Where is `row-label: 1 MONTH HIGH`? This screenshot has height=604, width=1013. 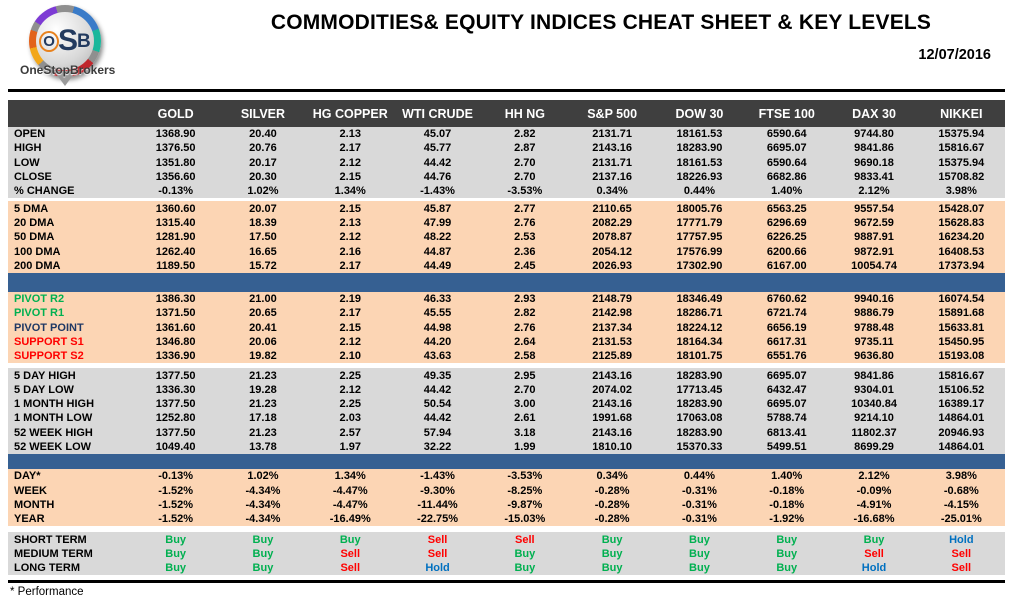
row-label: 1 MONTH HIGH is located at coordinates (54, 404).